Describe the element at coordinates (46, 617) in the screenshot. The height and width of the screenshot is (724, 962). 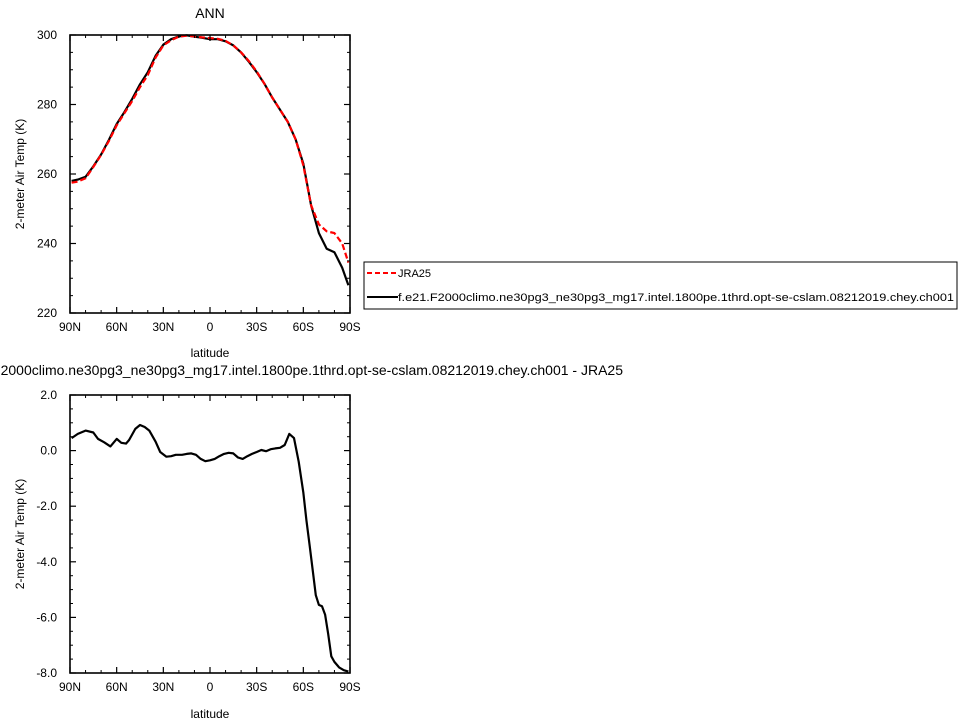
I see `y-tick-label: -6.0` at that location.